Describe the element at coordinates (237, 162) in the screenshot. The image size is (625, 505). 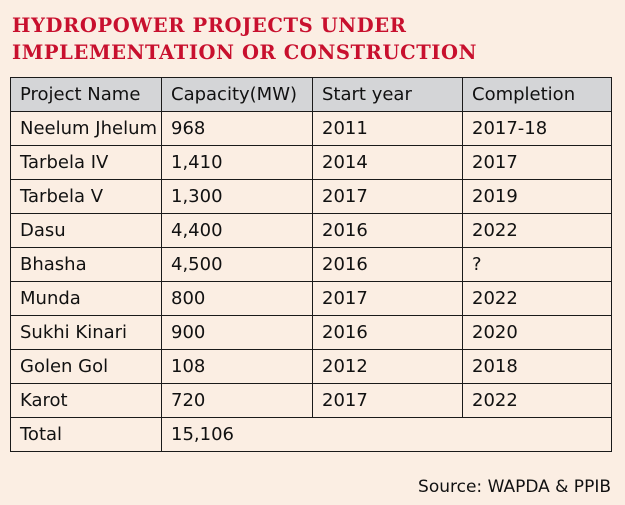
I see `table-cell: 1,410` at that location.